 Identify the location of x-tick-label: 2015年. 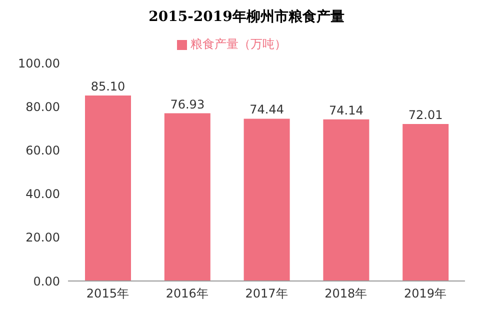
(107, 293).